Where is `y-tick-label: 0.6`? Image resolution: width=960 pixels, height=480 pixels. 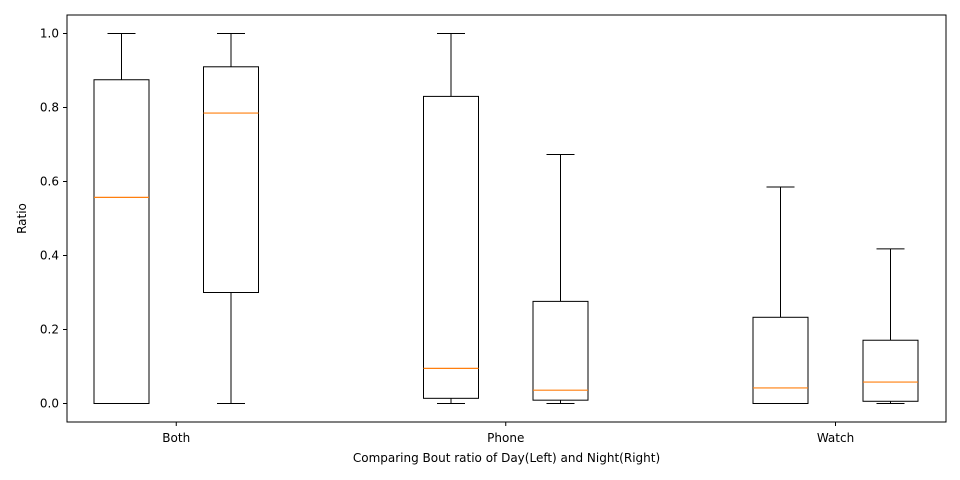 y-tick-label: 0.6 is located at coordinates (49, 182).